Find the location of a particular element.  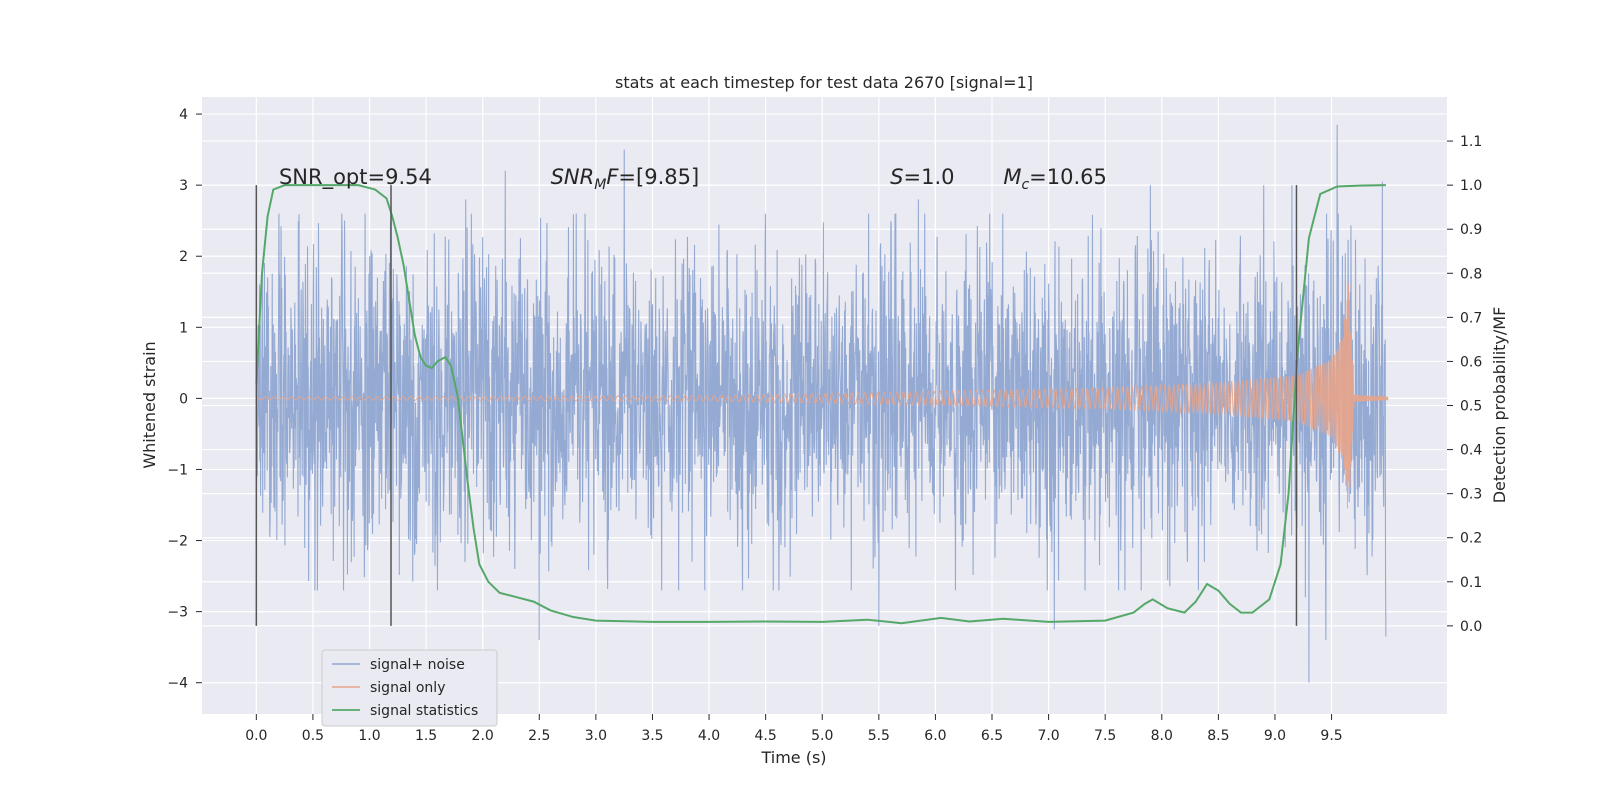

annotation-symbol: SNR is located at coordinates (573, 177).